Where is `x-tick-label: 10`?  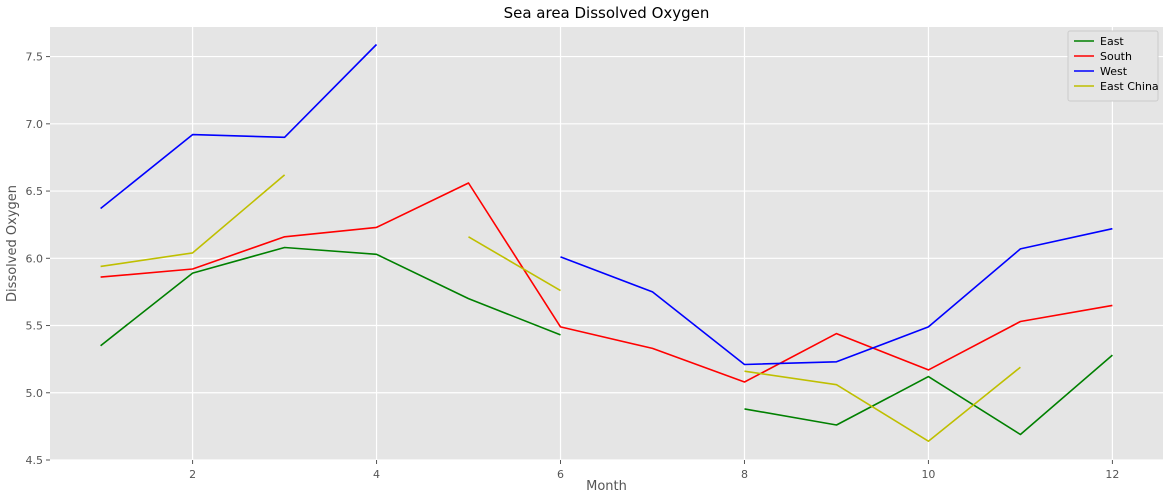 x-tick-label: 10 is located at coordinates (928, 474).